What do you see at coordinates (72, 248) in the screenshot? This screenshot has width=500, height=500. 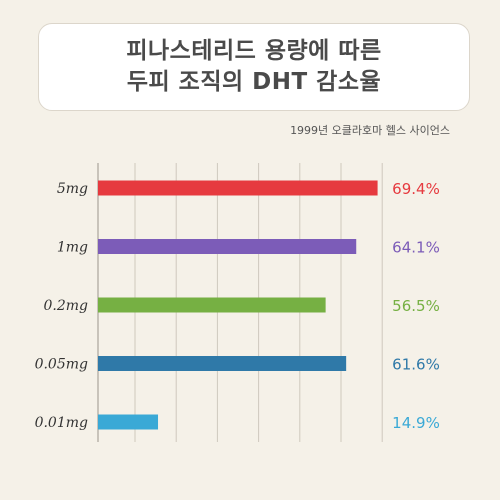 I see `category-label: 1mg` at bounding box center [72, 248].